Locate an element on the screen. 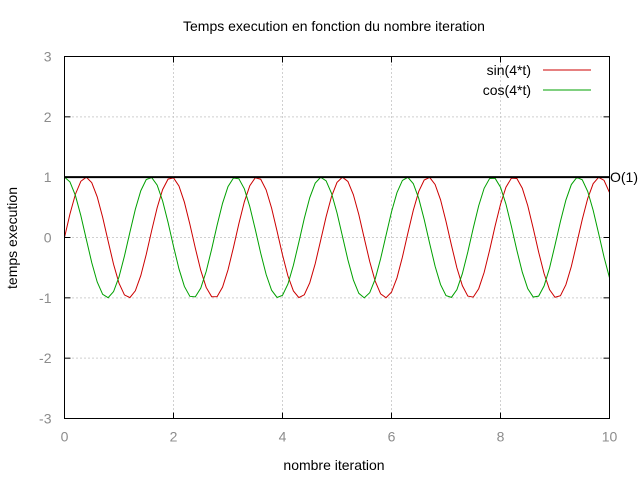 This screenshot has height=480, width=640. legend: sin(4*t) cos(4*t) is located at coordinates (537, 80).